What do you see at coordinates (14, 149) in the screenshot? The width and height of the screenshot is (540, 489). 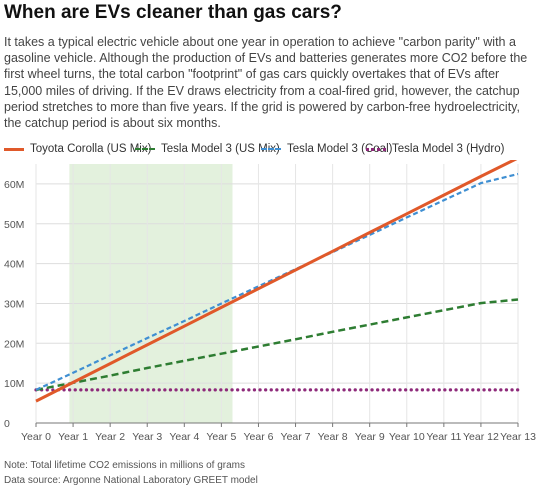 I see `legend-swatch-corolla` at bounding box center [14, 149].